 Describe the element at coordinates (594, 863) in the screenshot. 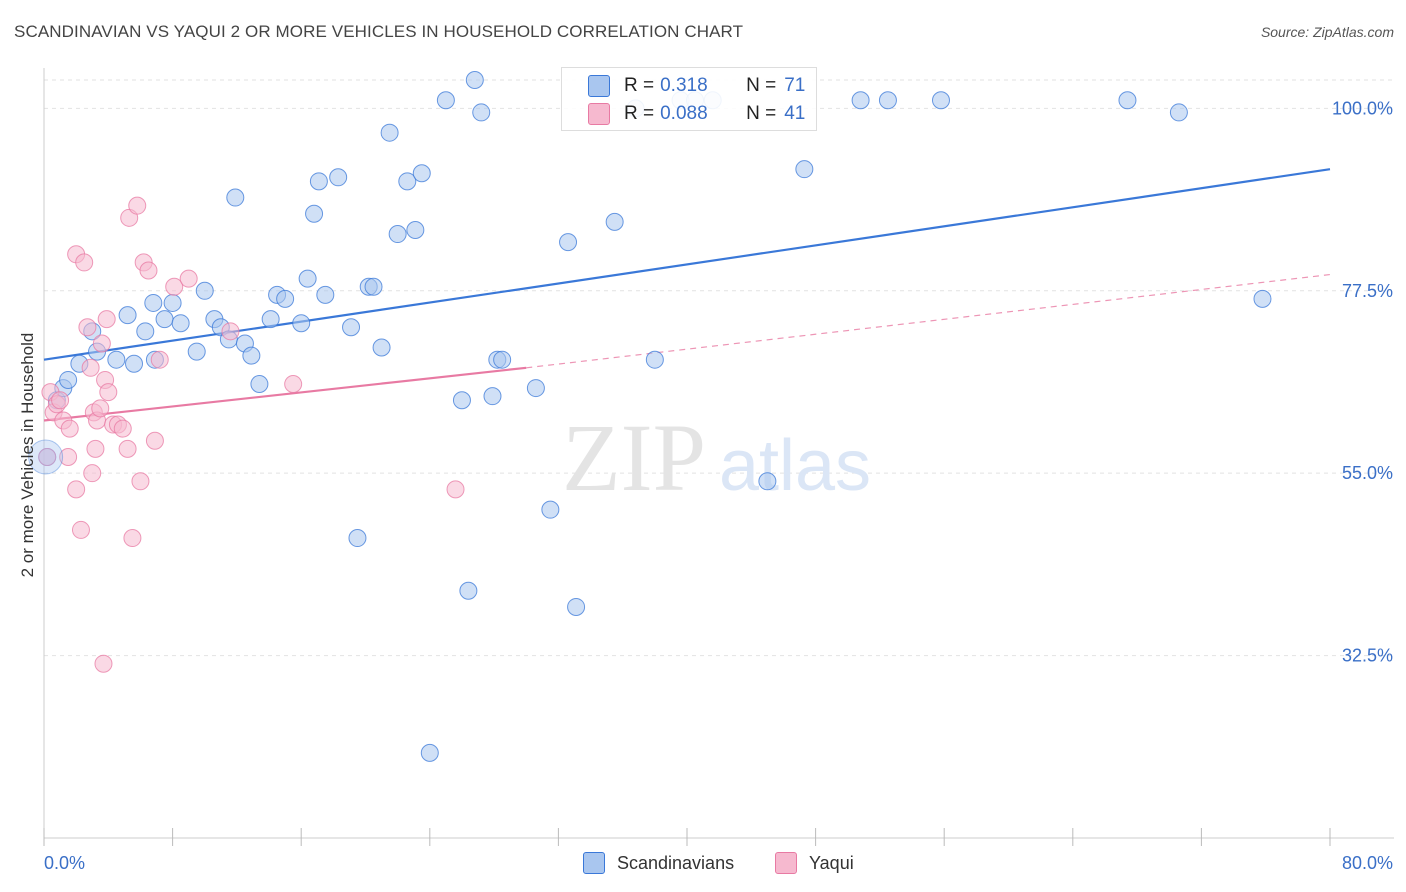

I see `legend-swatch-scandinavians` at that location.